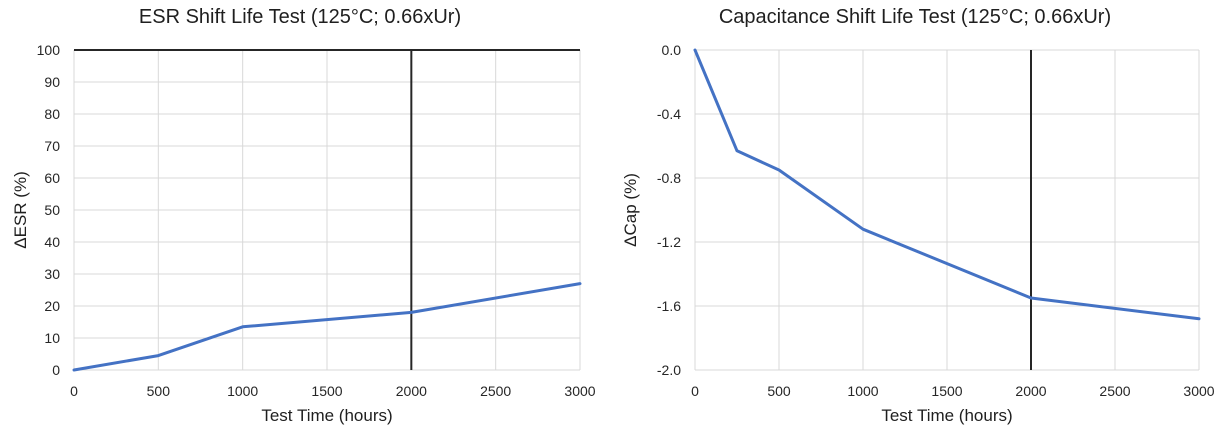 Image resolution: width=1220 pixels, height=427 pixels. What do you see at coordinates (52, 82) in the screenshot?
I see `esr-y-tick-label: 90` at bounding box center [52, 82].